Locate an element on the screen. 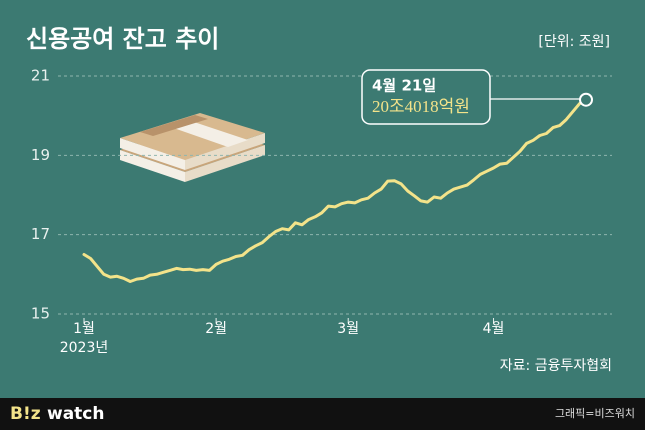 This screenshot has width=645, height=434. chart-title: 신용공여 잔고 추이 is located at coordinates (122, 39).